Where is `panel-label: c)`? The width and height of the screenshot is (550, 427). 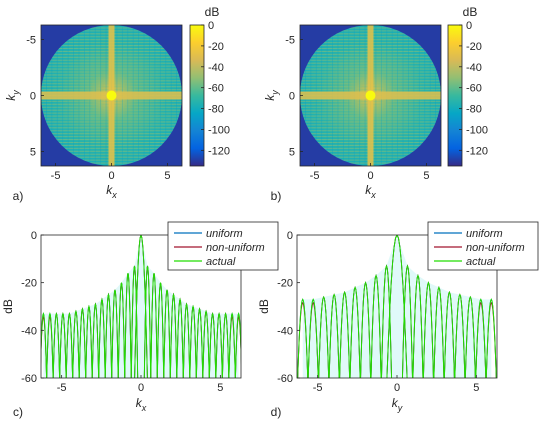 panel-label: c) is located at coordinates (18, 412).